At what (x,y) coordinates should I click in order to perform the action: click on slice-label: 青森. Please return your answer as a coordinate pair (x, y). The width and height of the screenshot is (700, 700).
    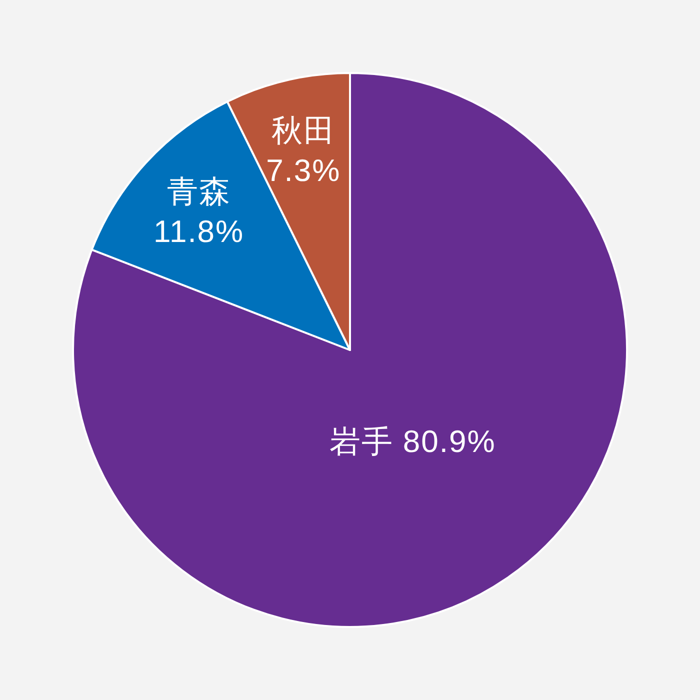
    Looking at the image, I should click on (198, 192).